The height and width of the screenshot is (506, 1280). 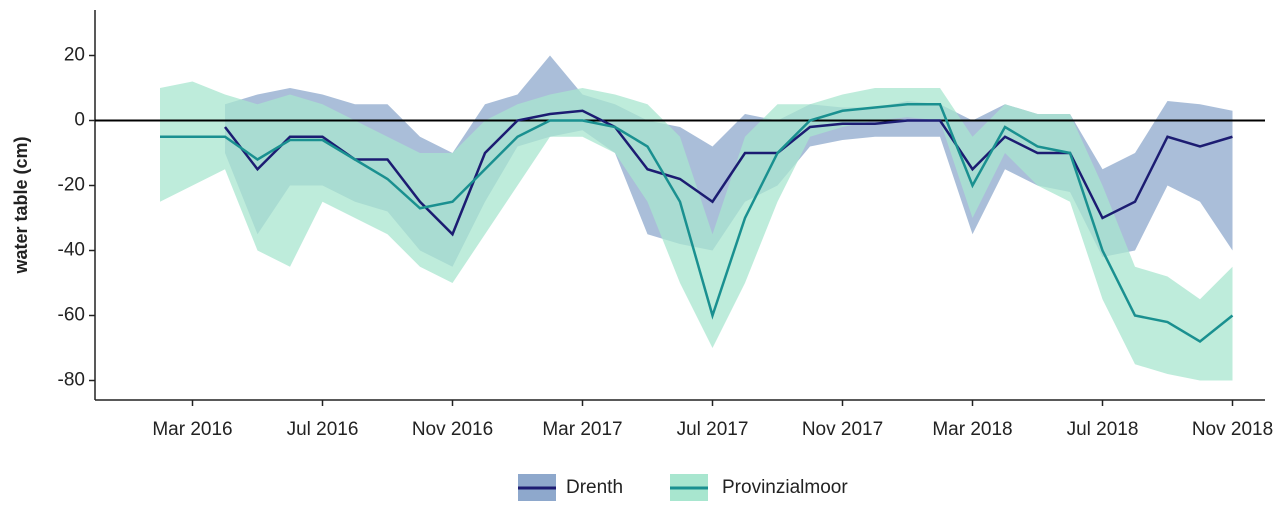 I want to click on x-tick-label: Nov 2017, so click(x=842, y=429).